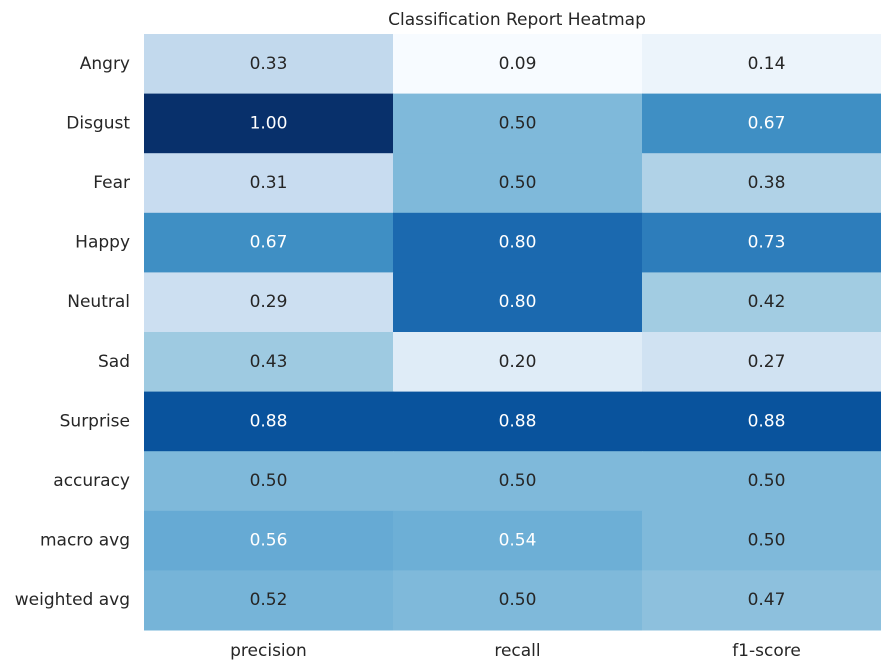  Describe the element at coordinates (517, 651) in the screenshot. I see `x-tick-label: recall` at that location.